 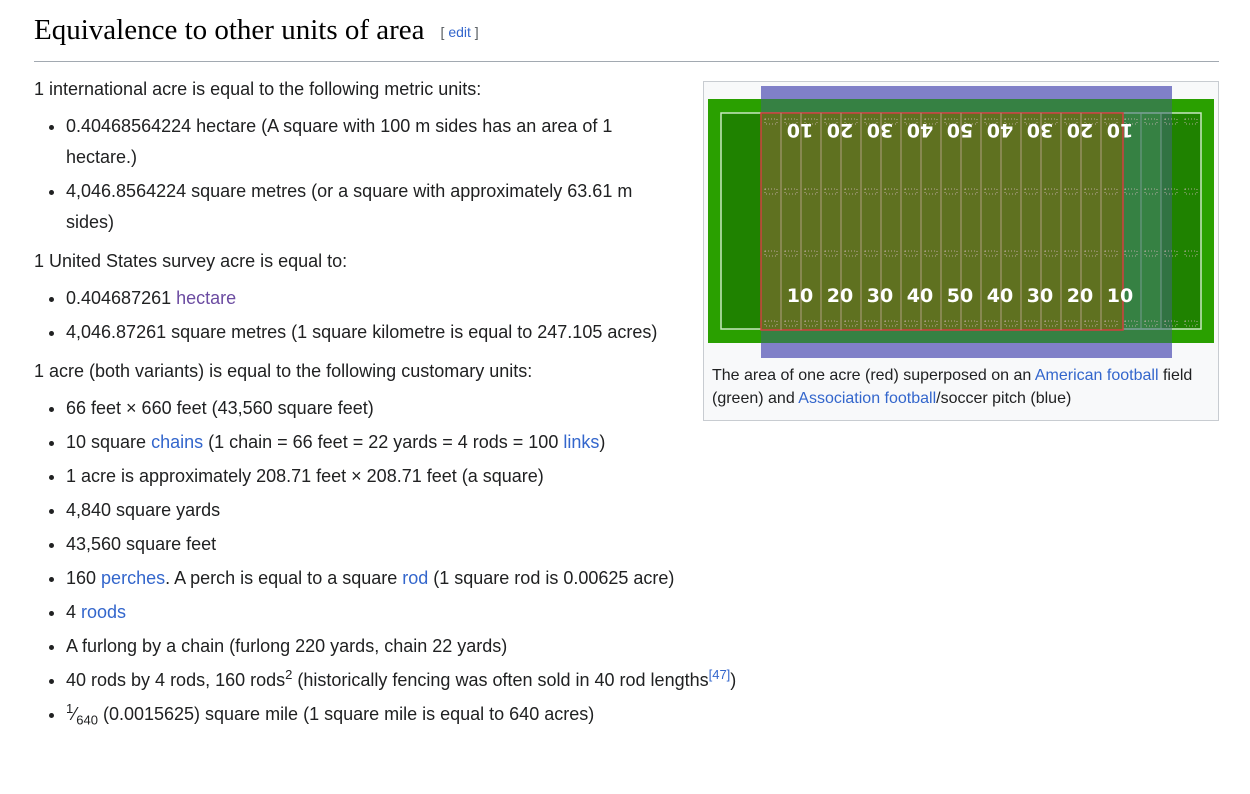 I want to click on yard-number: 10, so click(x=800, y=296).